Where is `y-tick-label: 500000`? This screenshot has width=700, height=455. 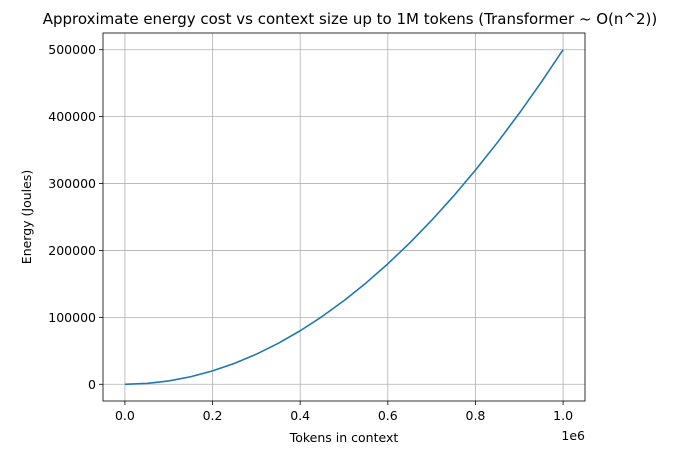
y-tick-label: 500000 is located at coordinates (72, 49).